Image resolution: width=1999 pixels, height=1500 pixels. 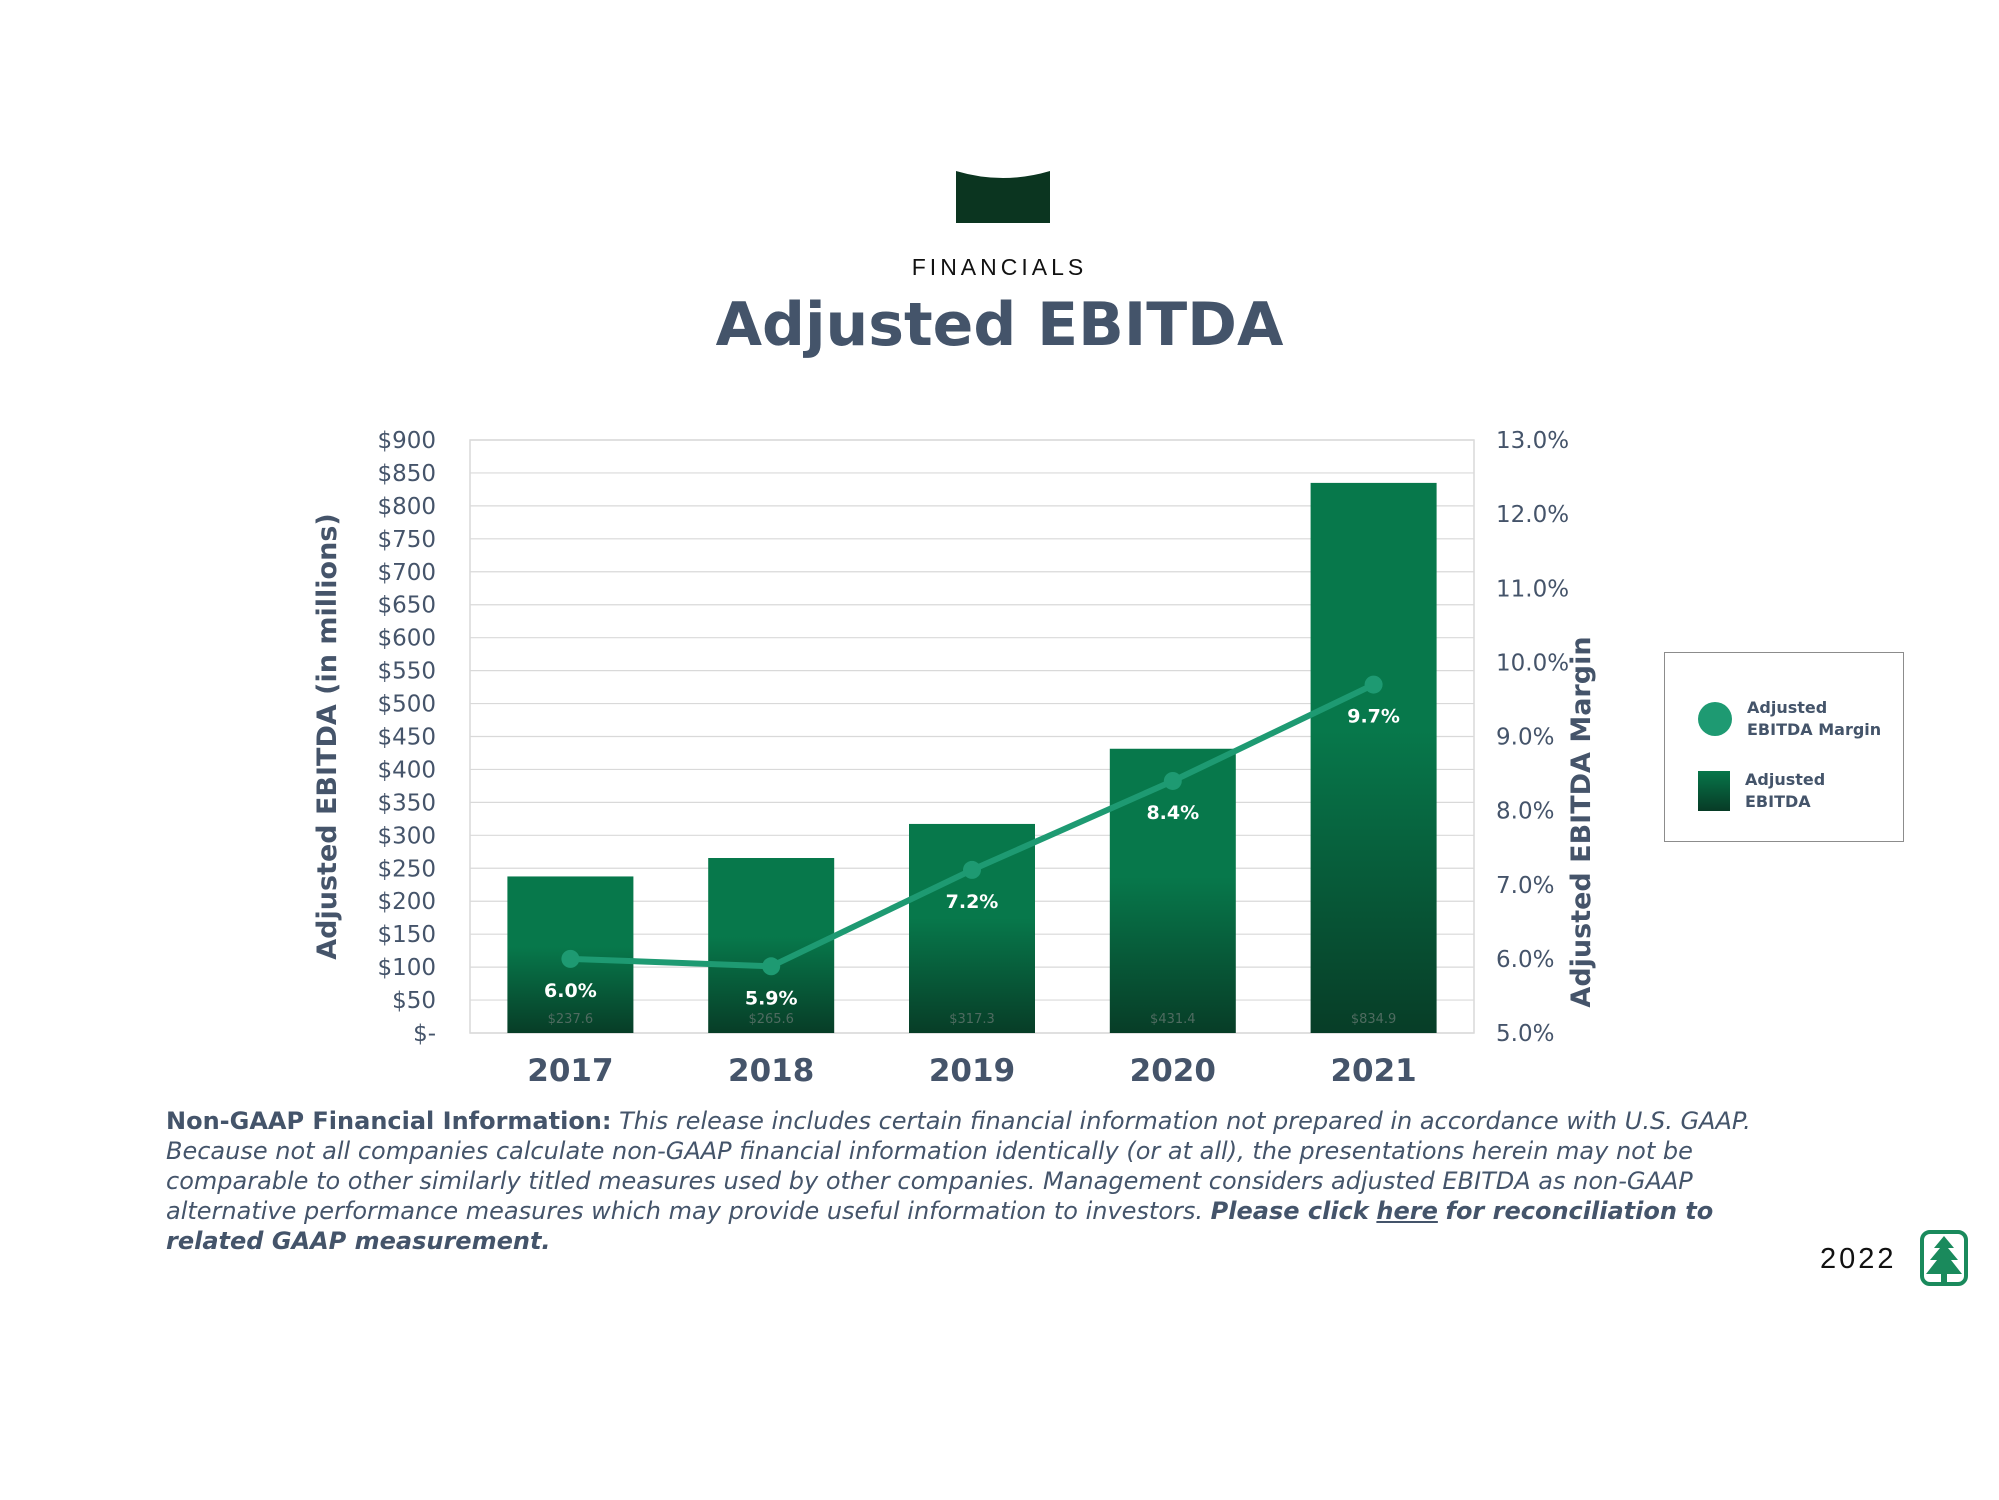 I want to click on y-left-tick-label: $750, so click(x=406, y=540).